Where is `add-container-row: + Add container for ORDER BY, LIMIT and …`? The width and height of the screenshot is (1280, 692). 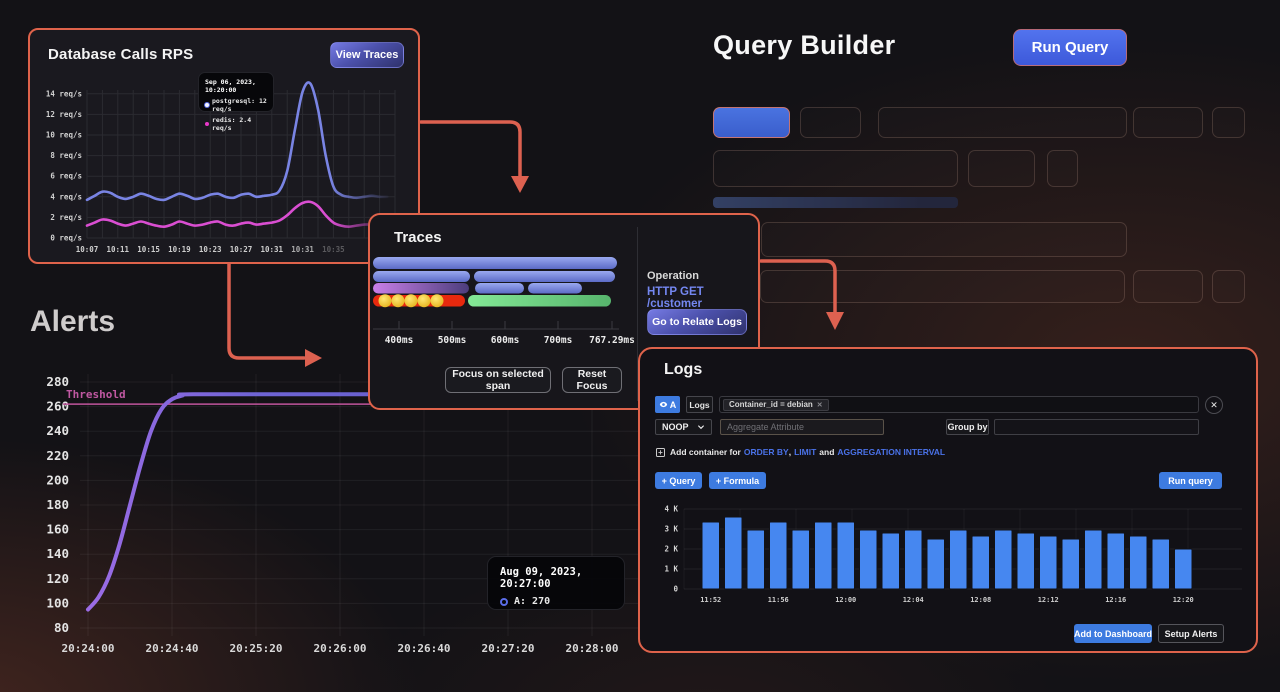
add-container-row: + Add container for ORDER BY, LIMIT and … is located at coordinates (800, 452).